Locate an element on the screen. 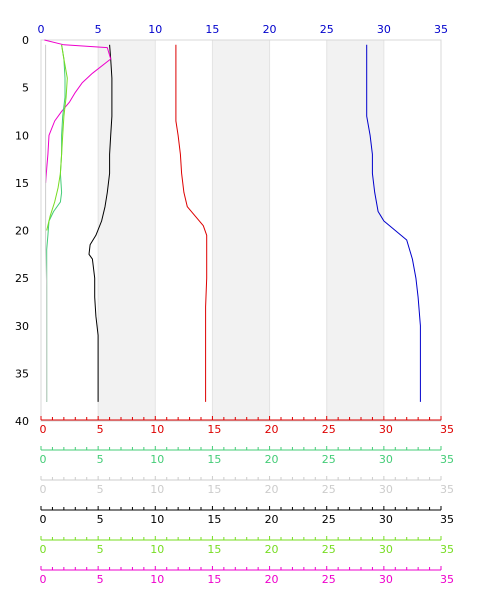 The image size is (480, 600). y-axis-tick-label: 35 is located at coordinates (22, 373).